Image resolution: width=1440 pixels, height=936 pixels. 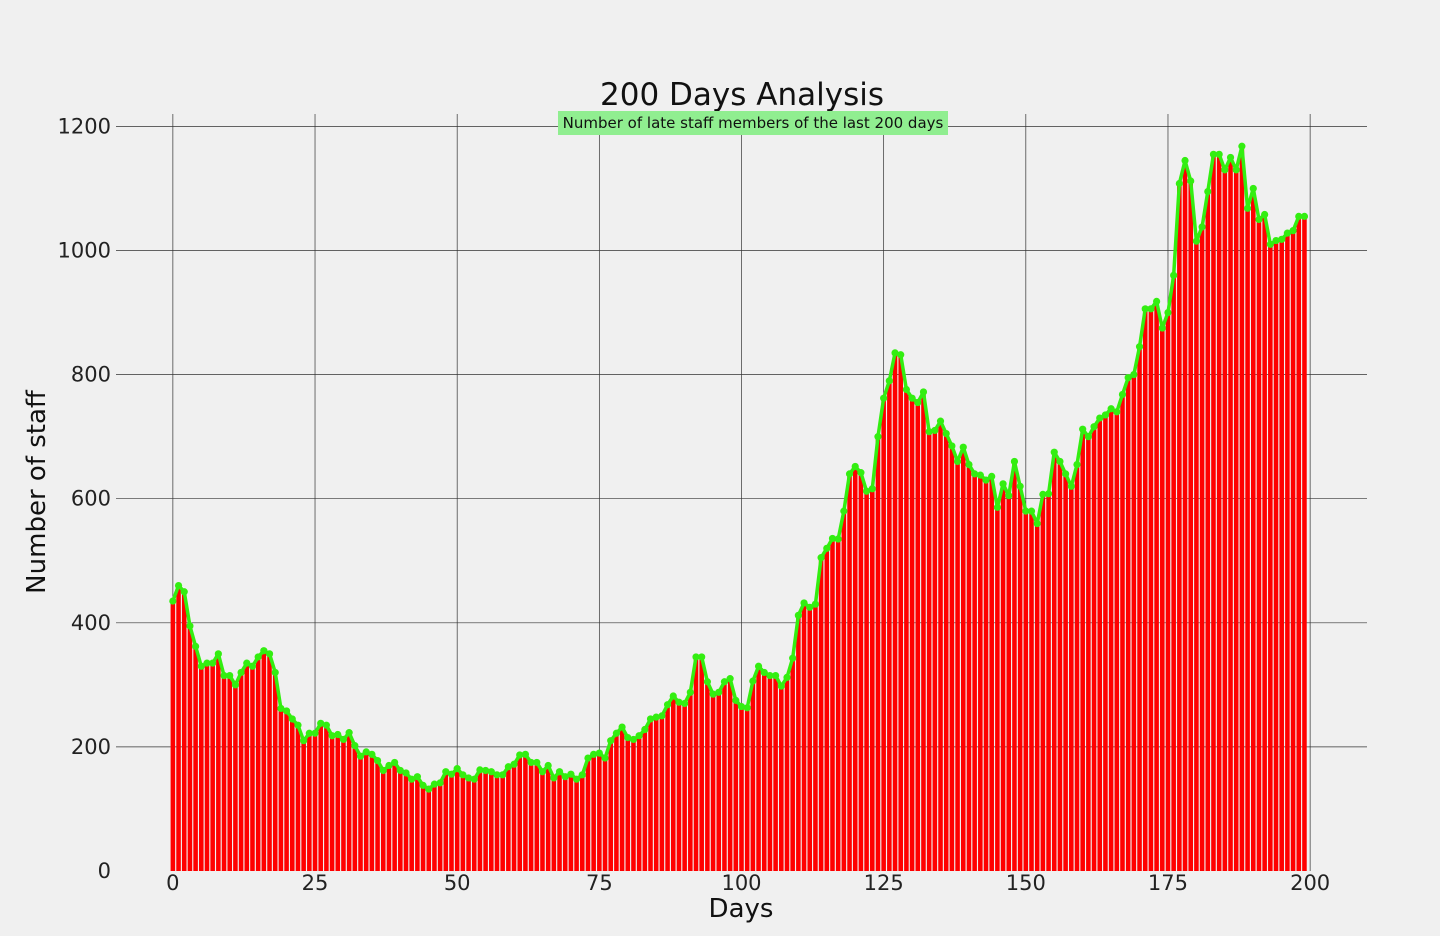 I want to click on x-tick-label: 175, so click(x=1168, y=883).